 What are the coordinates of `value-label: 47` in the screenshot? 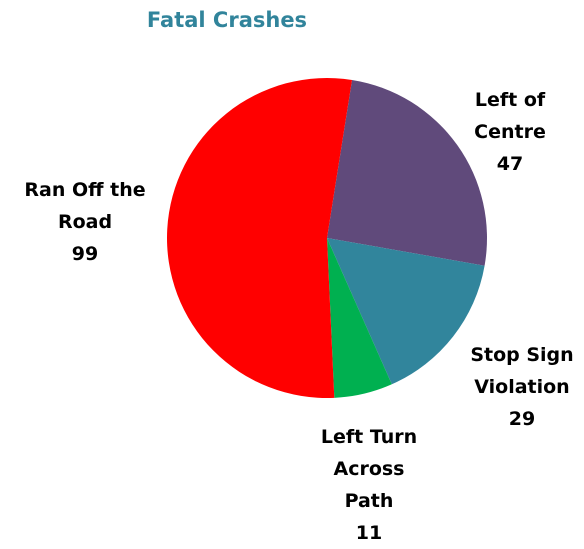 It's located at (510, 164).